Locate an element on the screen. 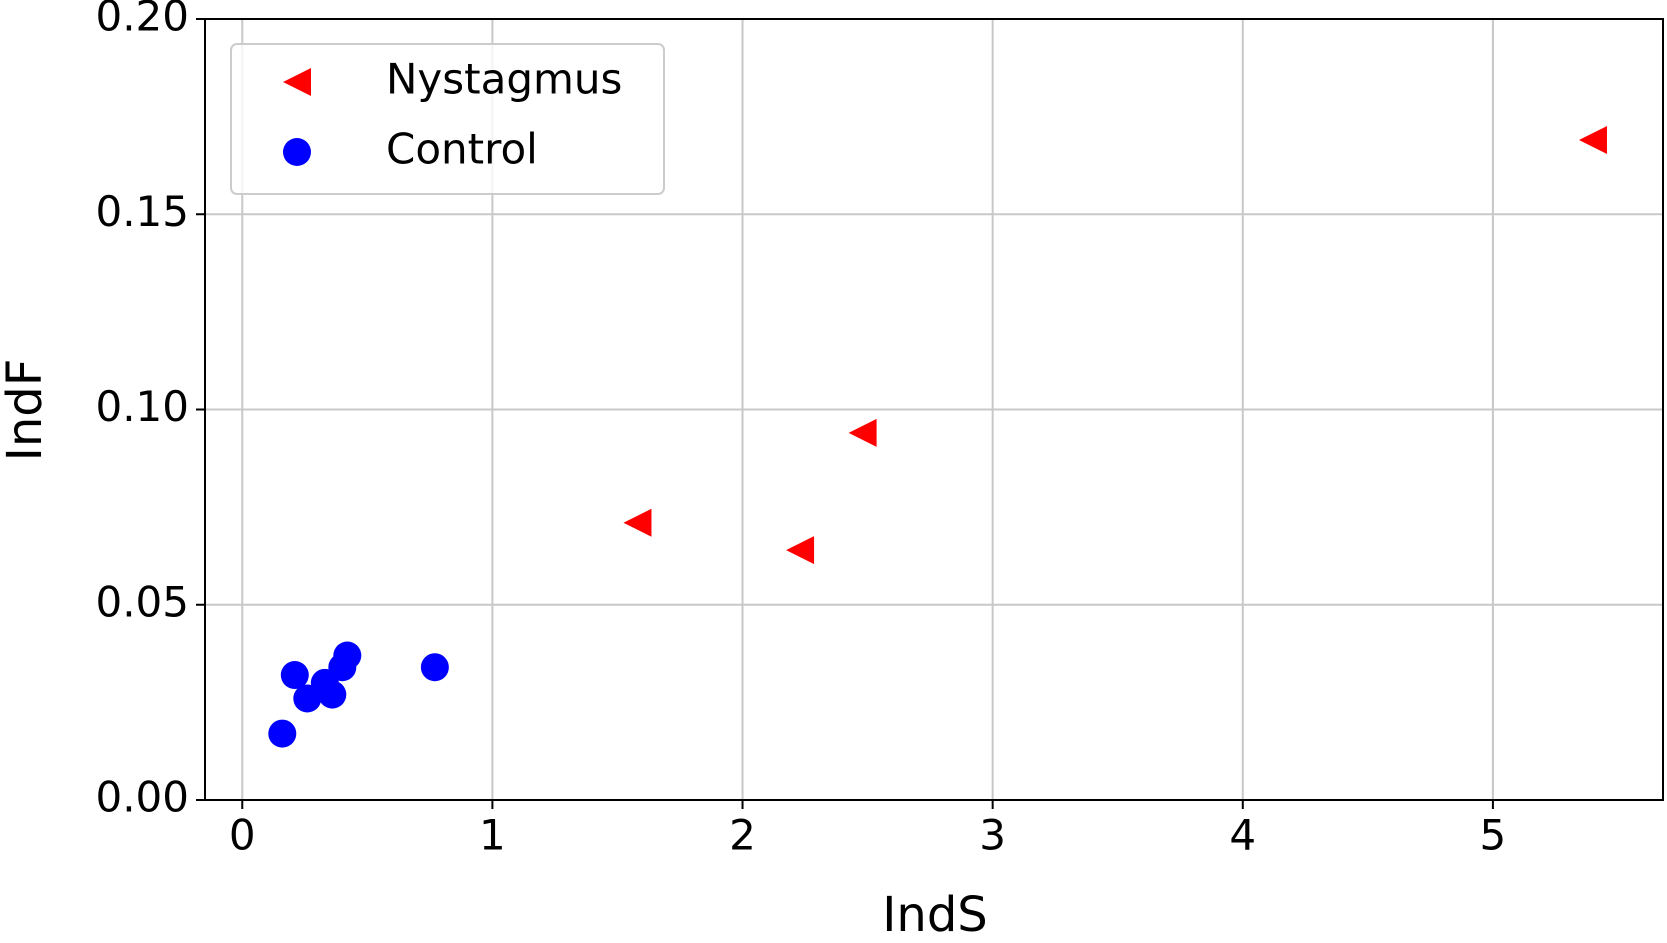 Image resolution: width=1667 pixels, height=943 pixels. y-tick-label: 0.05 is located at coordinates (142, 601).